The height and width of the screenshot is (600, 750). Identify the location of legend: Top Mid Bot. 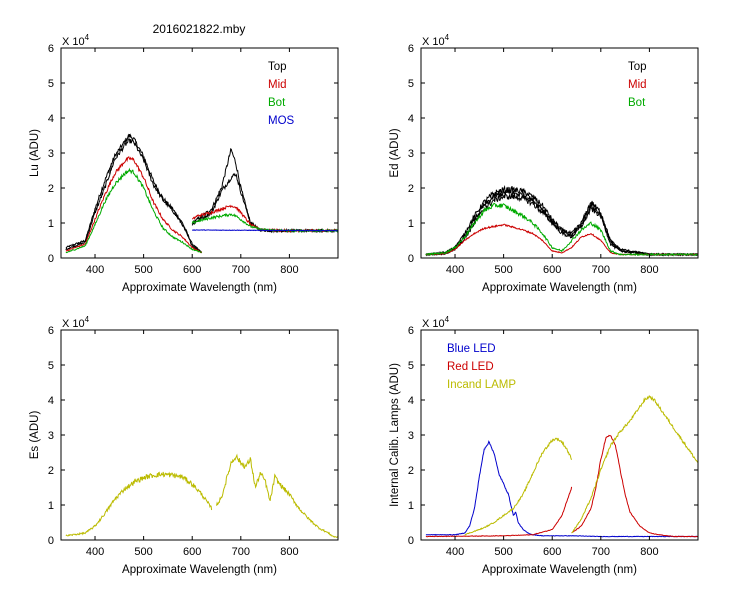
(637, 85).